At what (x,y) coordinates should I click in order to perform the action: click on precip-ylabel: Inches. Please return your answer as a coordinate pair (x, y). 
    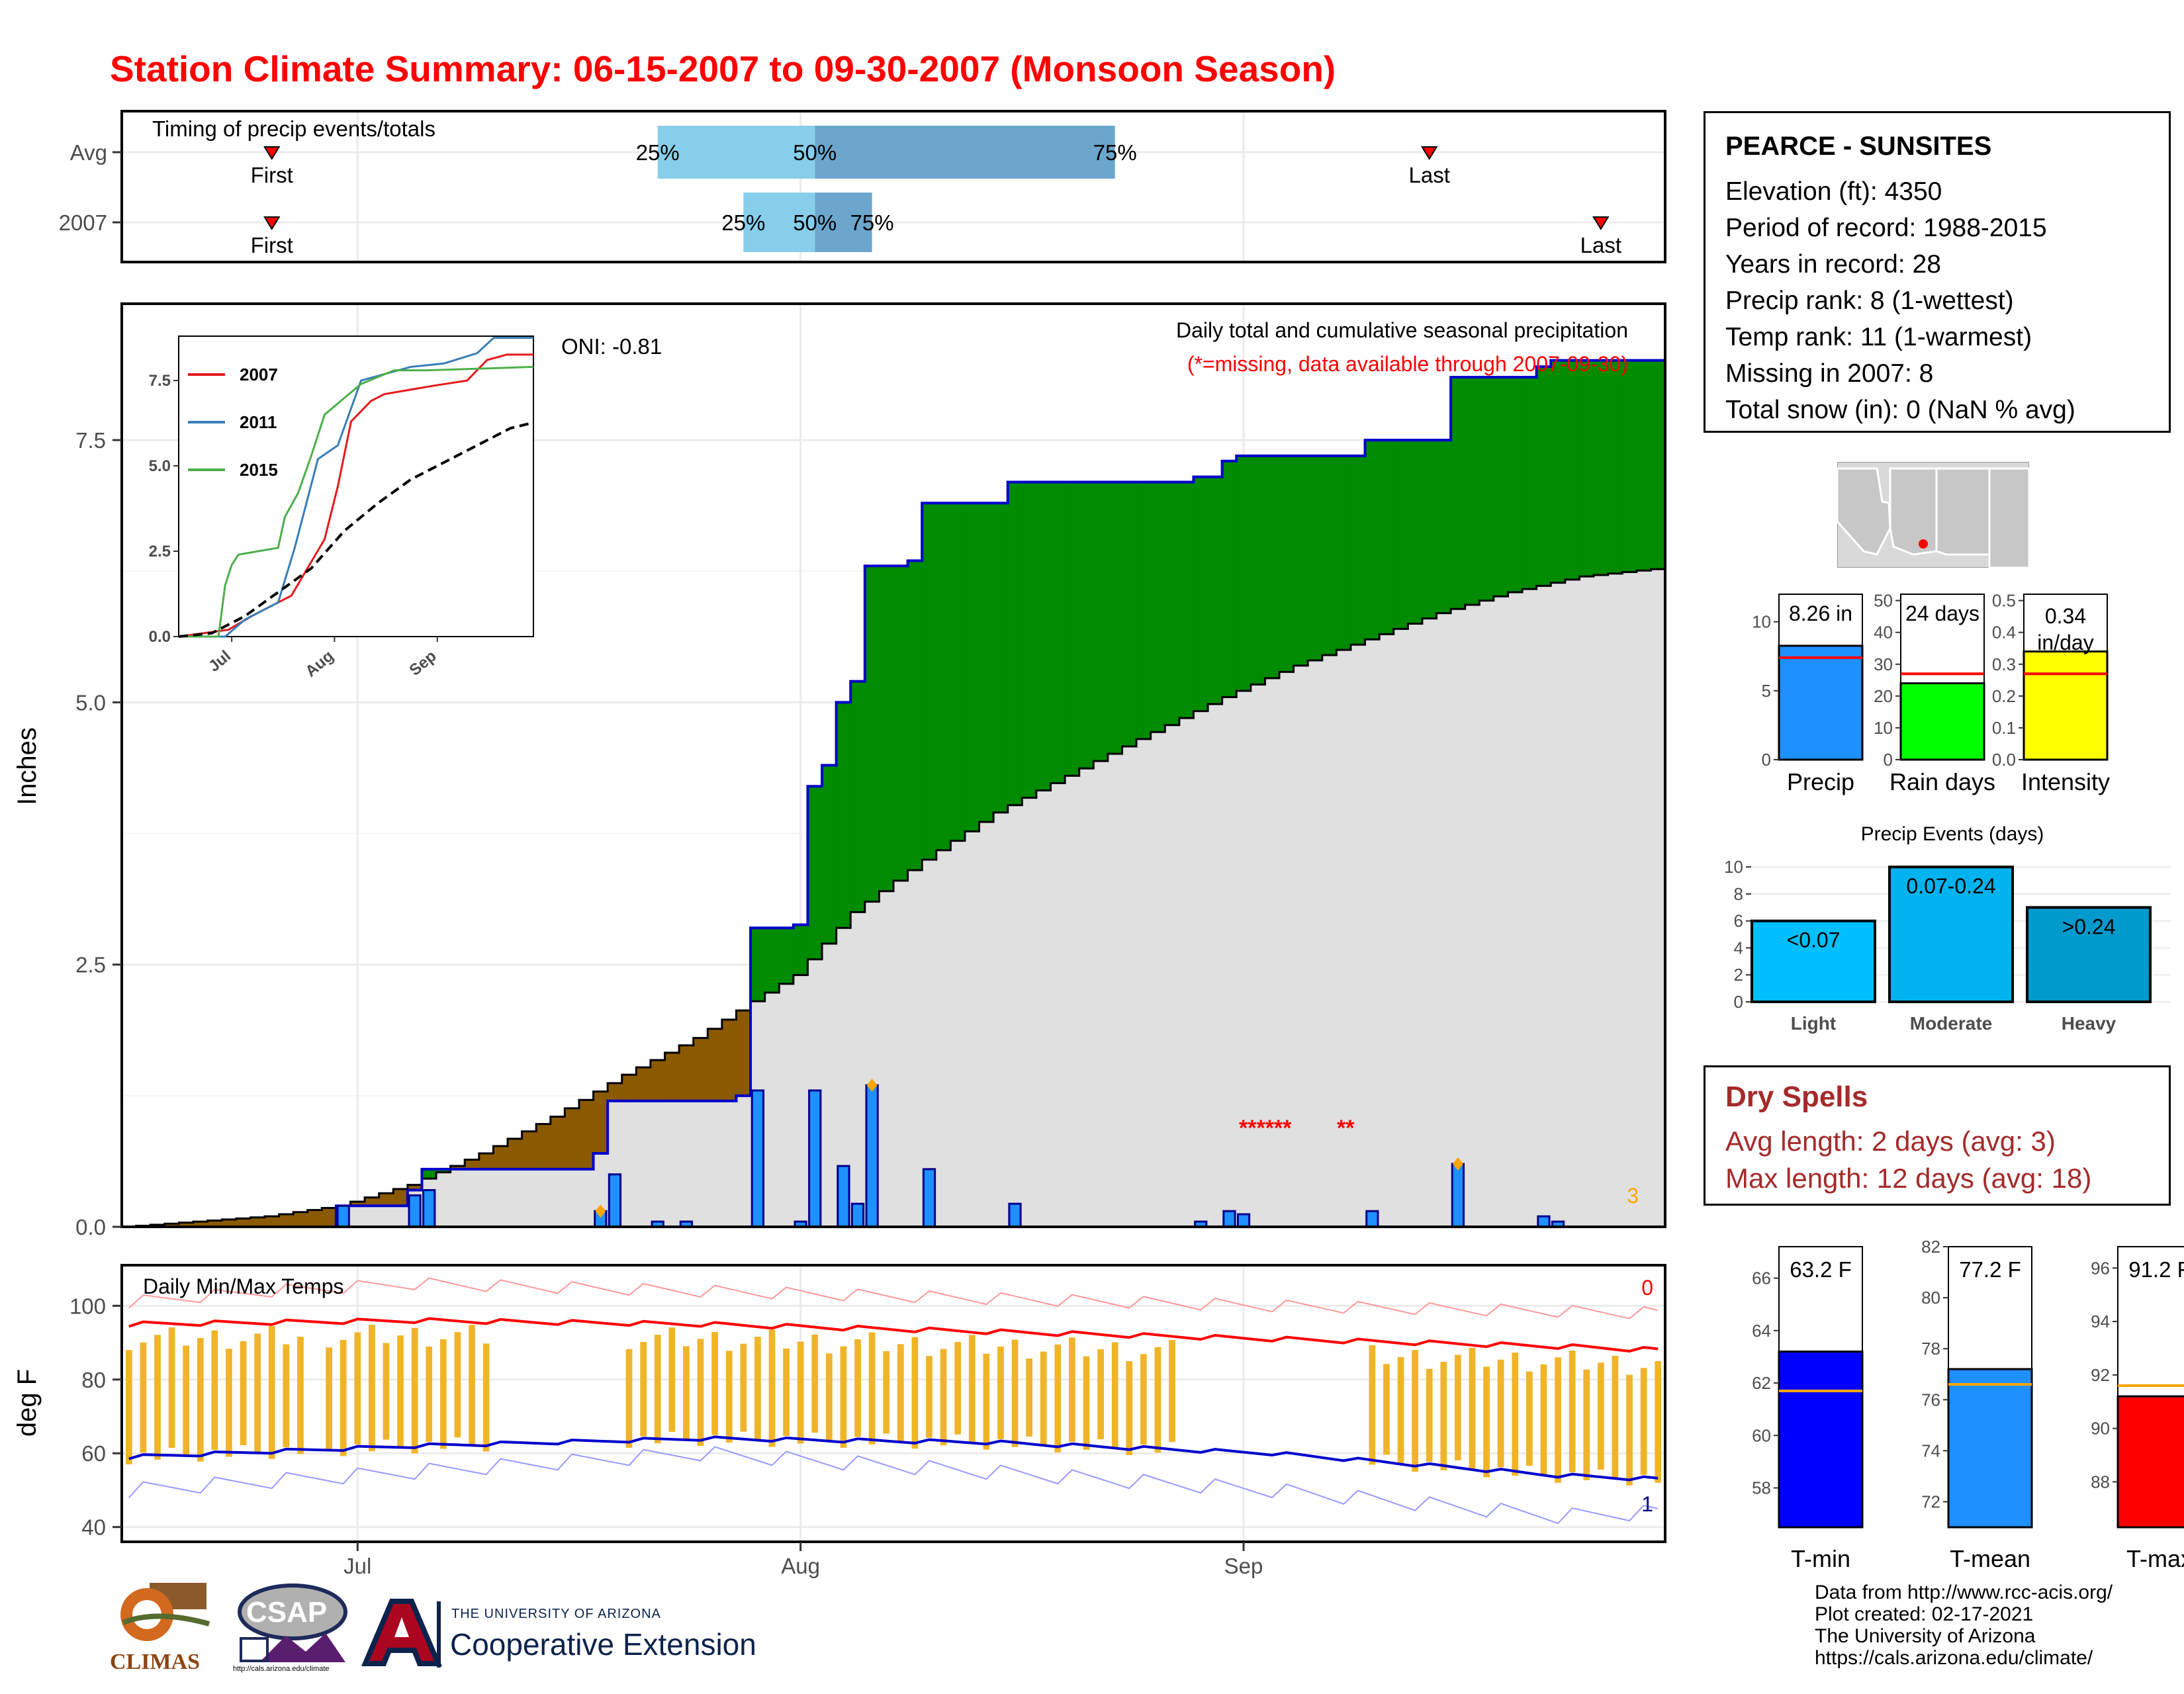
    Looking at the image, I should click on (28, 766).